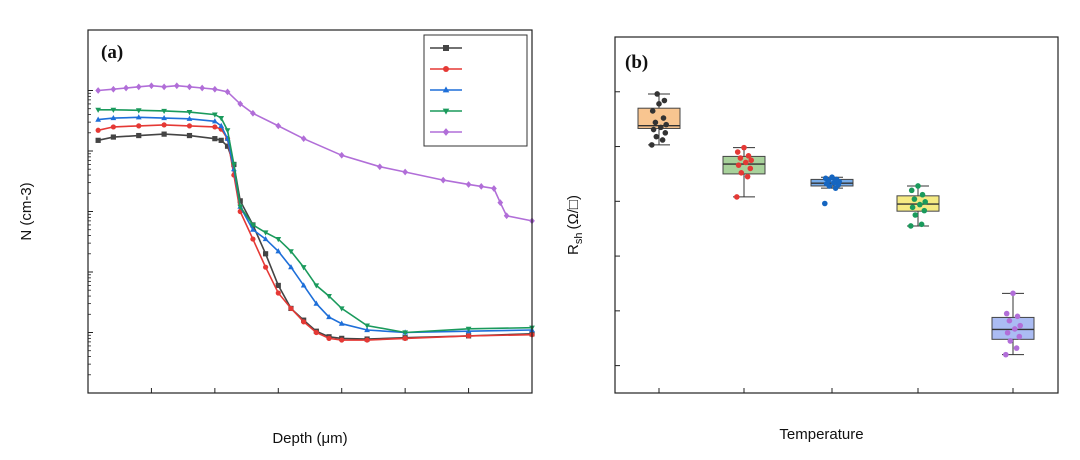 The image size is (1080, 460). Describe the element at coordinates (112, 52) in the screenshot. I see `panel-a-label: (a)` at that location.